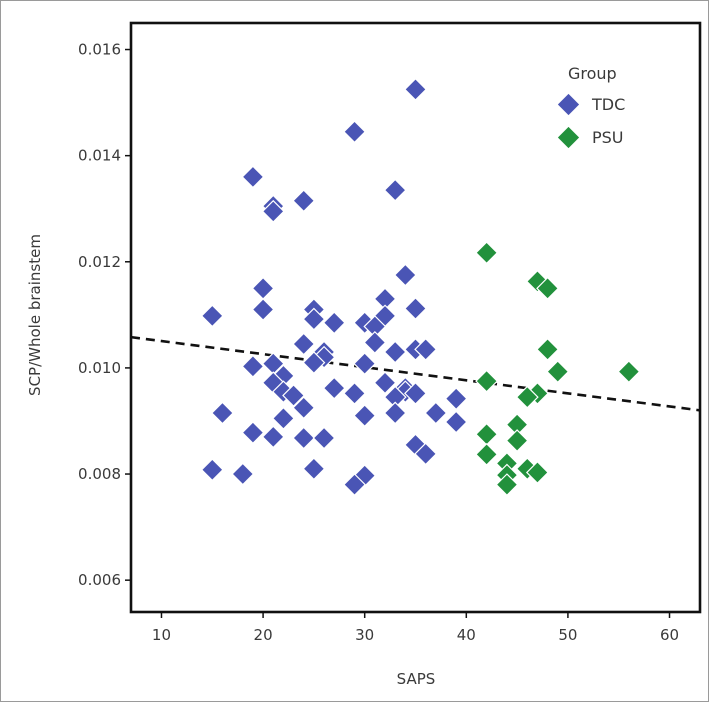  Describe the element at coordinates (99, 474) in the screenshot. I see `y-tick-label: 0.008` at that location.